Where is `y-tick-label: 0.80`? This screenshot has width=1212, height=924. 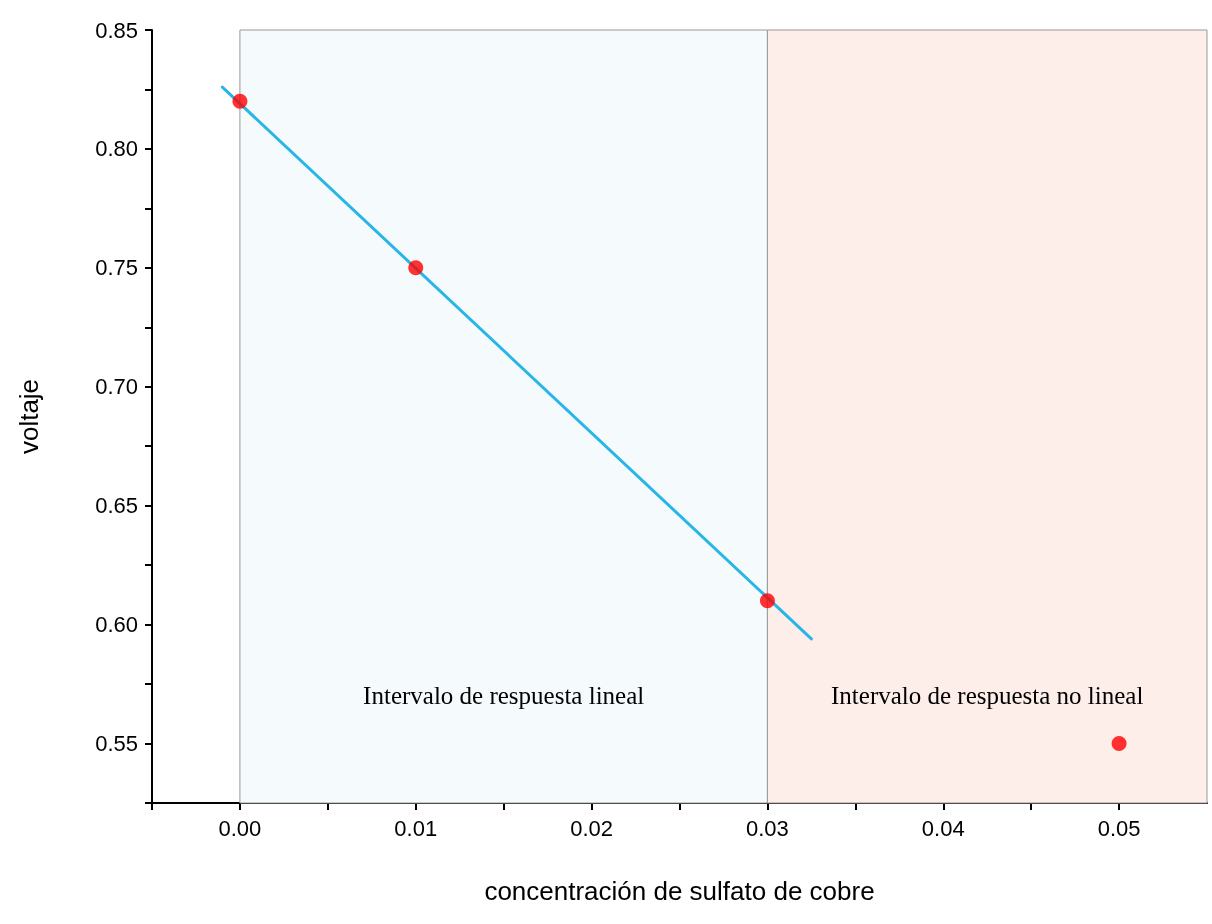 y-tick-label: 0.80 is located at coordinates (116, 149).